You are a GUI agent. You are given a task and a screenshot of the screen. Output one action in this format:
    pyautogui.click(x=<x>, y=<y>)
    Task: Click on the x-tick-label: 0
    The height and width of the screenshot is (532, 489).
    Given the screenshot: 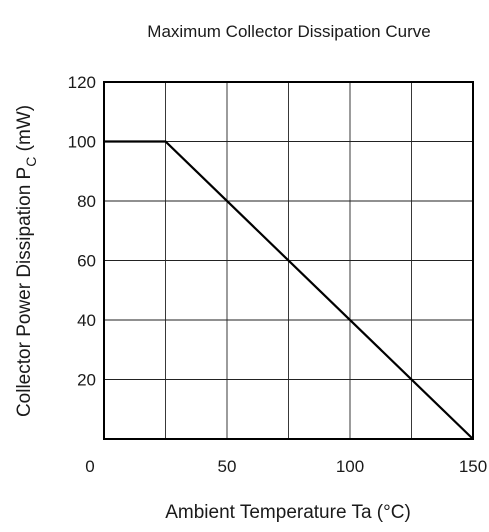 What is the action you would take?
    pyautogui.click(x=89, y=466)
    